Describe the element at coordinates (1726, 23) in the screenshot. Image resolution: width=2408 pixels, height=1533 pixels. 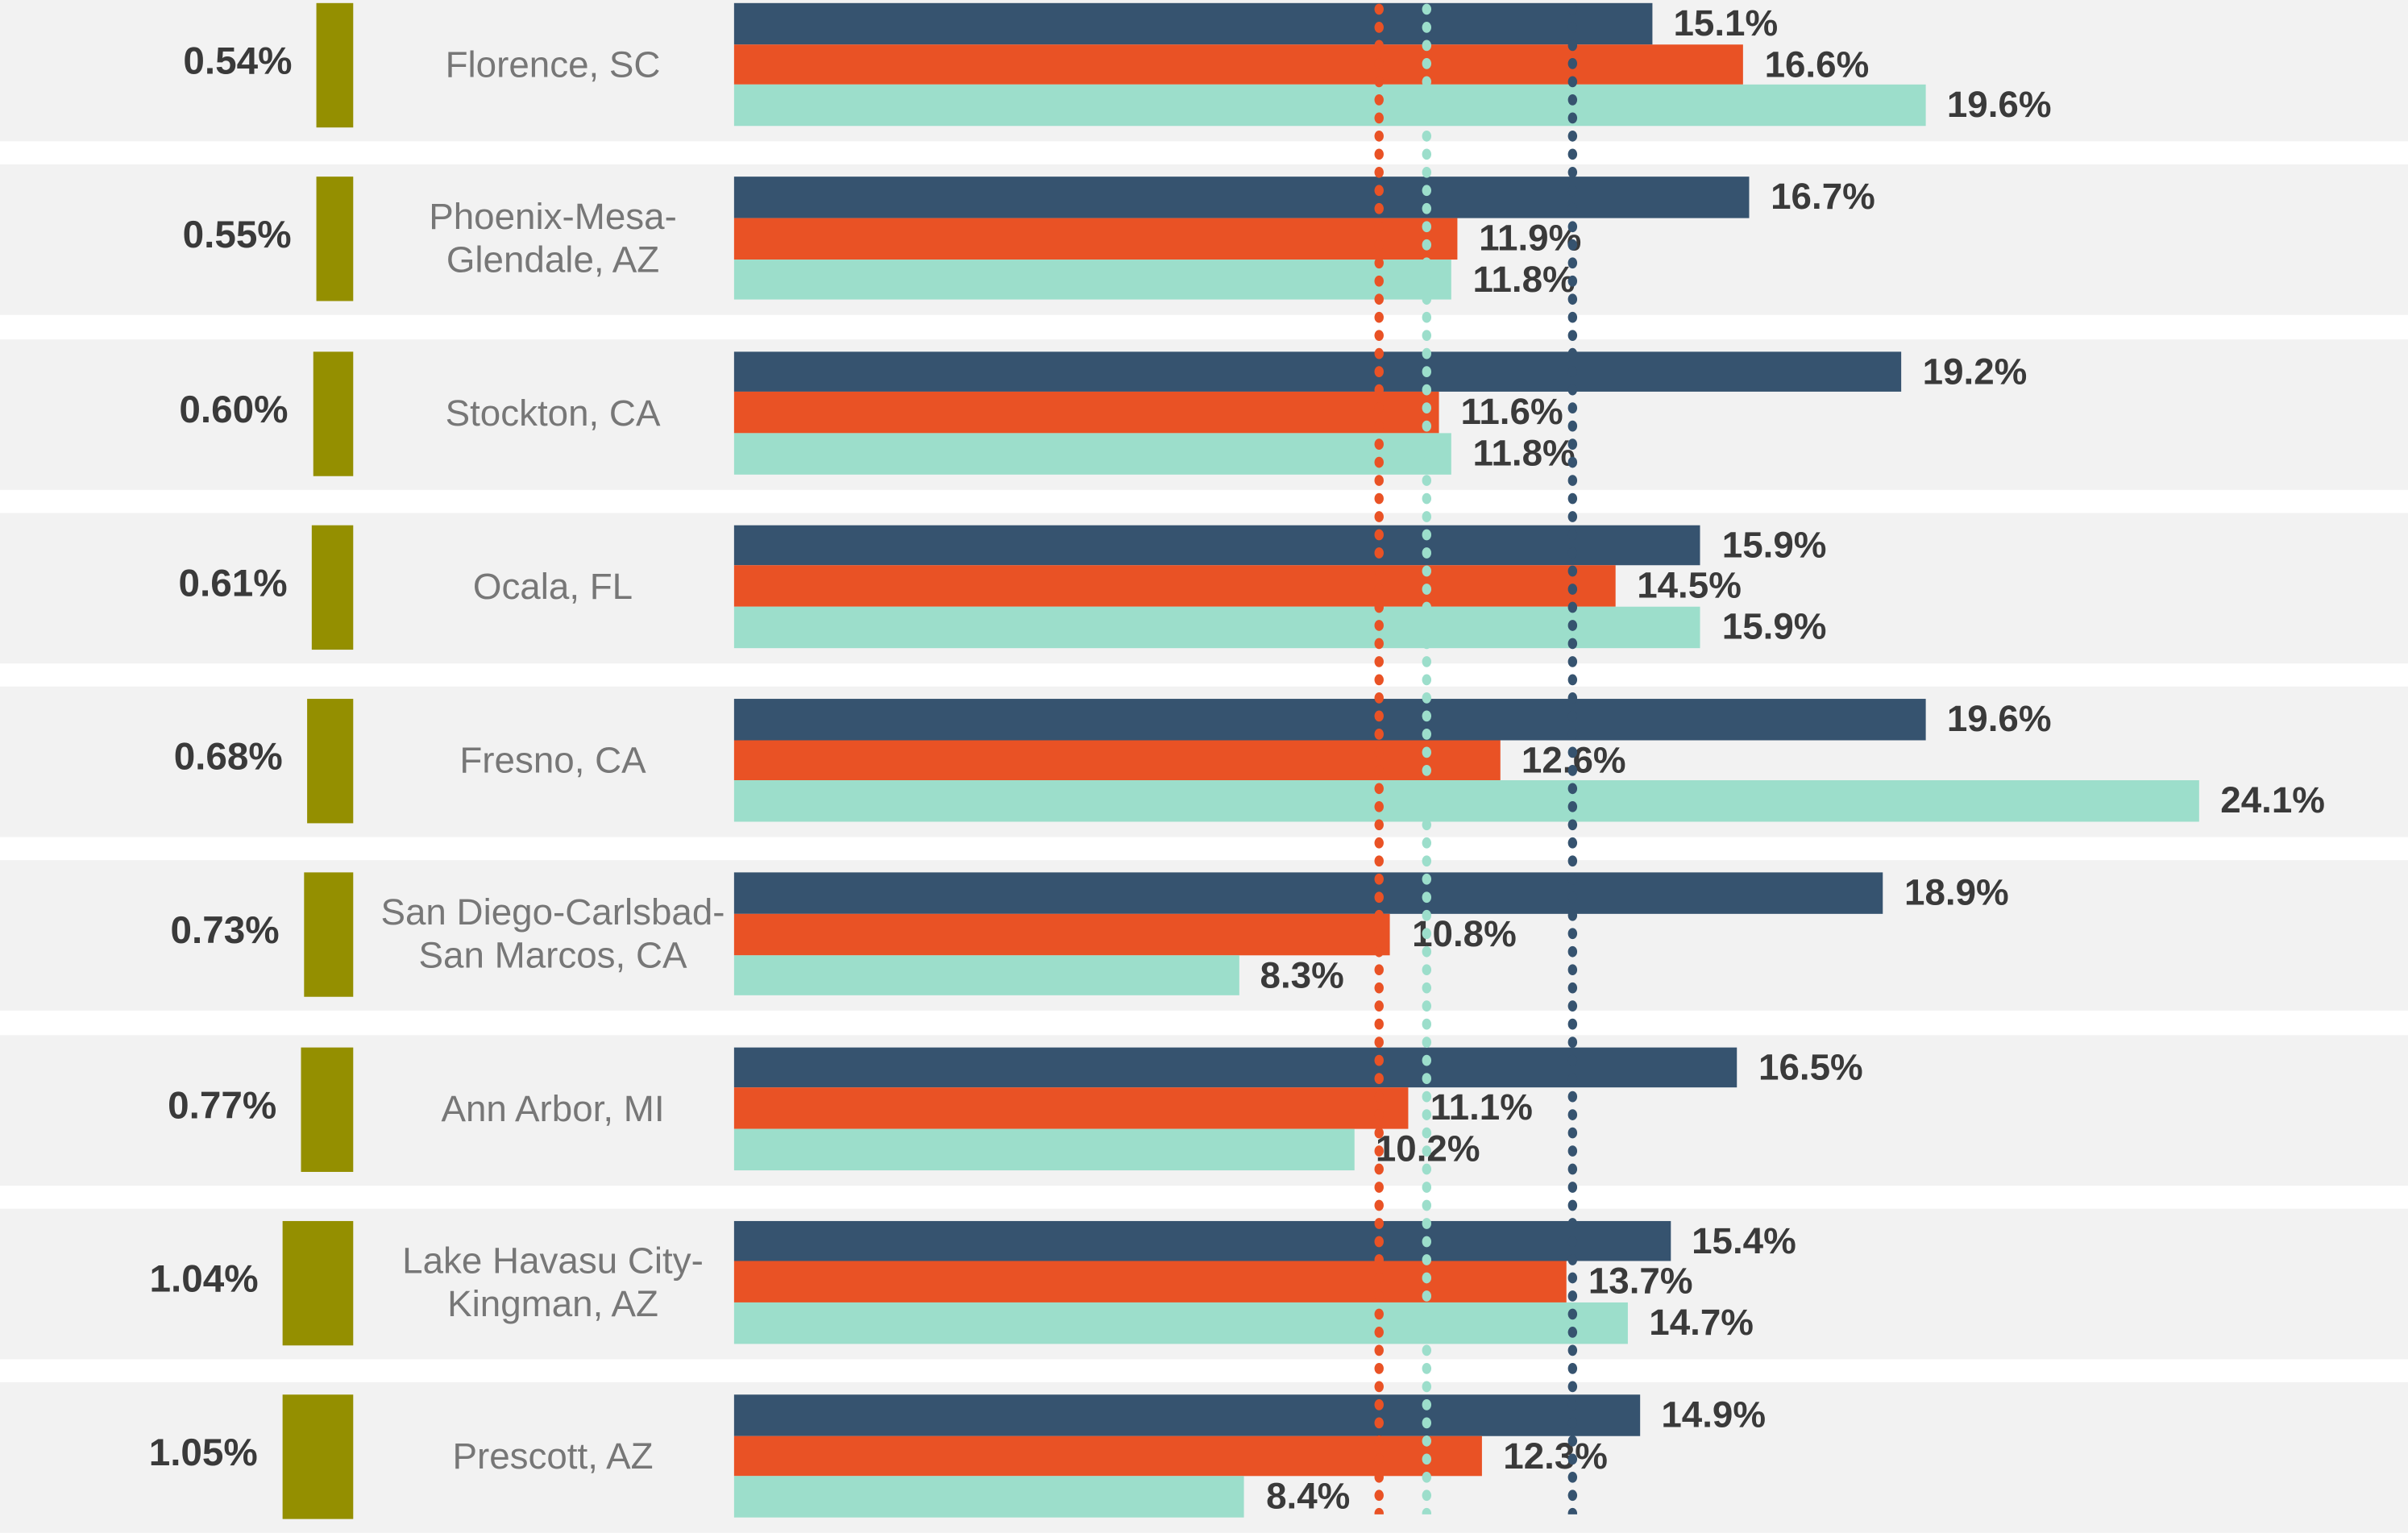
I see `bar-value-label: 15.1%` at that location.